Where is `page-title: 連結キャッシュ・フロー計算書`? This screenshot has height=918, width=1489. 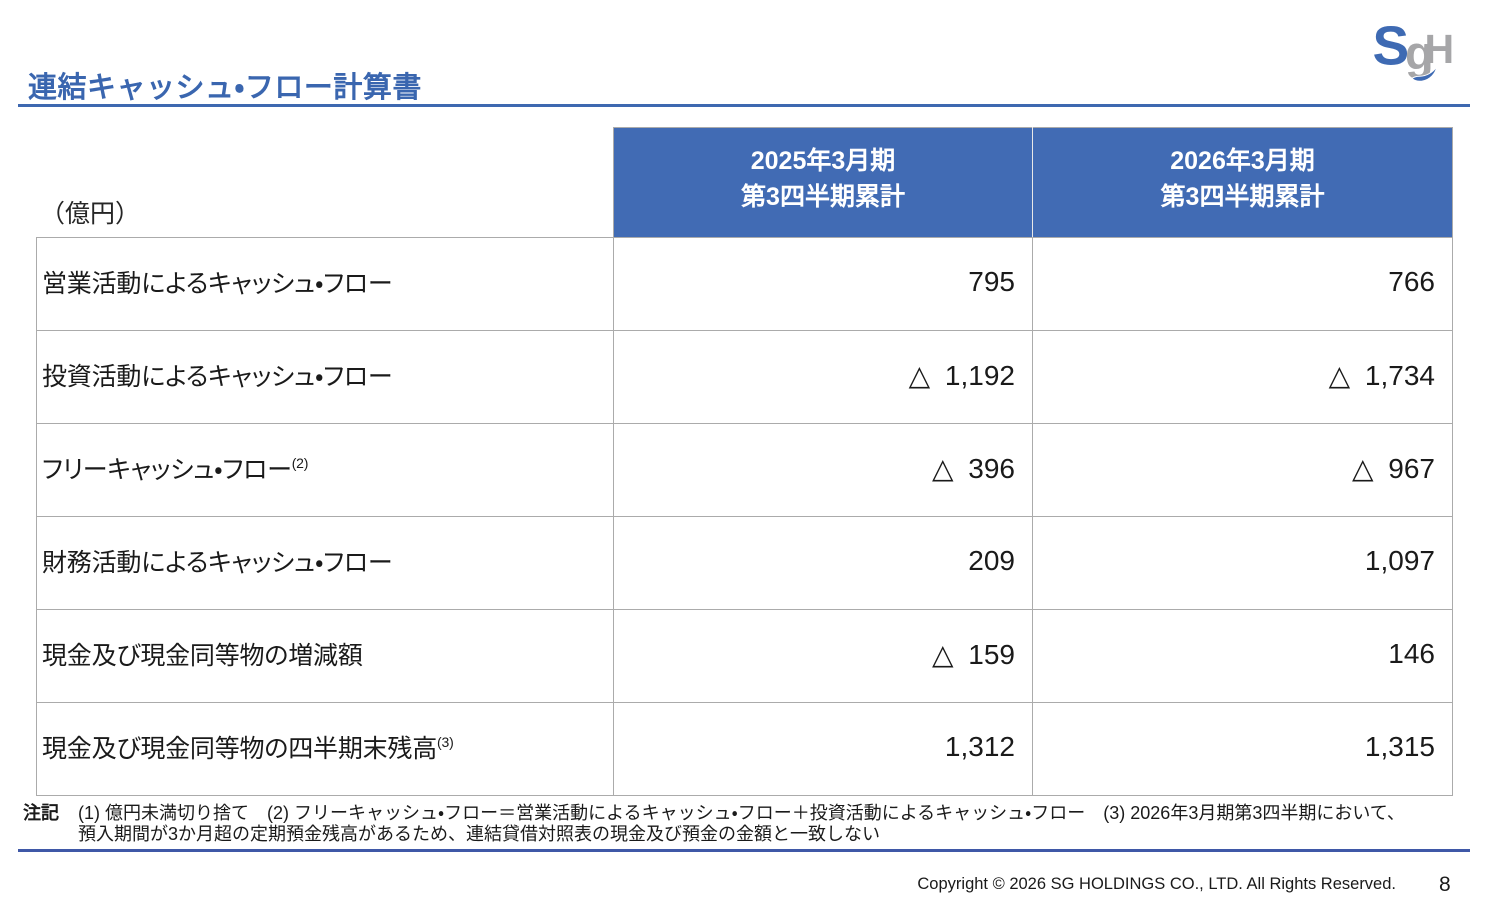 page-title: 連結キャッシュ・フロー計算書 is located at coordinates (225, 88).